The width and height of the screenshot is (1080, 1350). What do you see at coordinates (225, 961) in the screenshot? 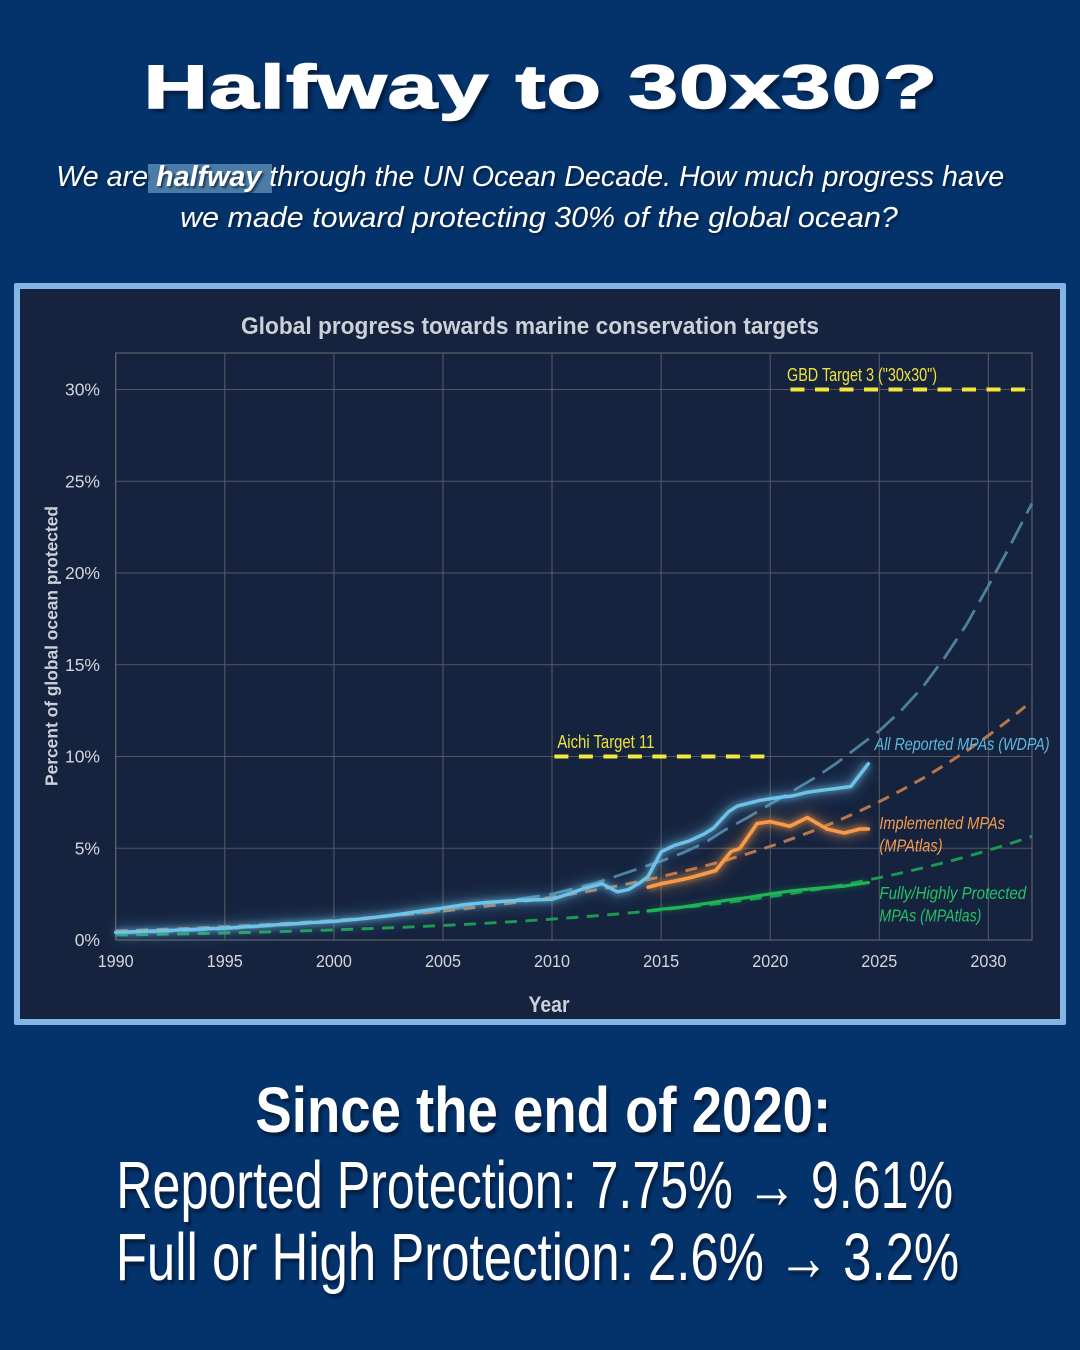
I see `svg-text: 1995` at bounding box center [225, 961].